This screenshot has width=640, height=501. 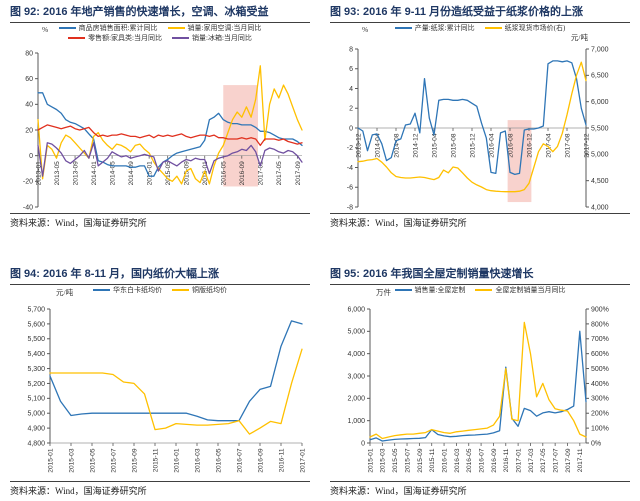 What do you see at coordinates (160, 11) in the screenshot?
I see `figure-92-title: 图 92: 2016 年地产销售的快速增长，空调、冰箱受益` at bounding box center [160, 11].